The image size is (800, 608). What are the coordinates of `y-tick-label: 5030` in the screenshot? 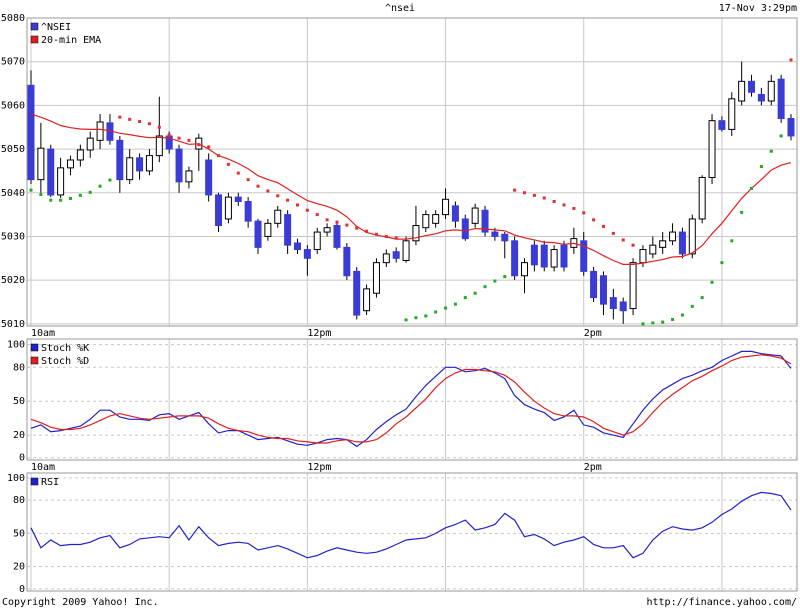 It's located at (13, 236).